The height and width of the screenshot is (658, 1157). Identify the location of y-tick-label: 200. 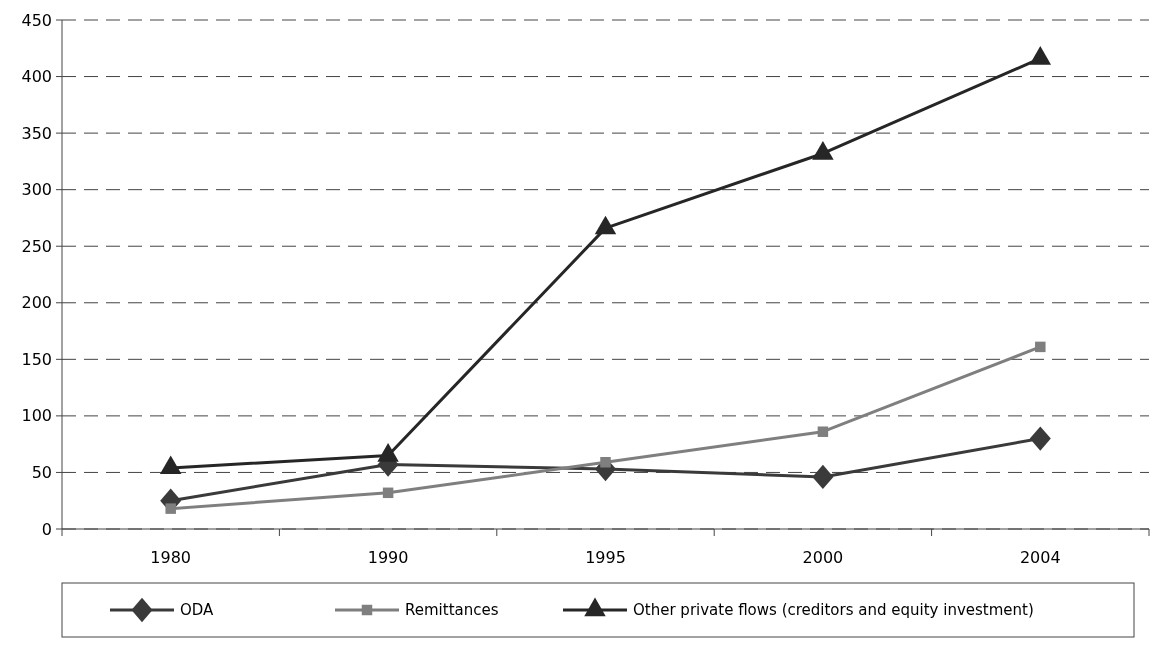
(36, 303).